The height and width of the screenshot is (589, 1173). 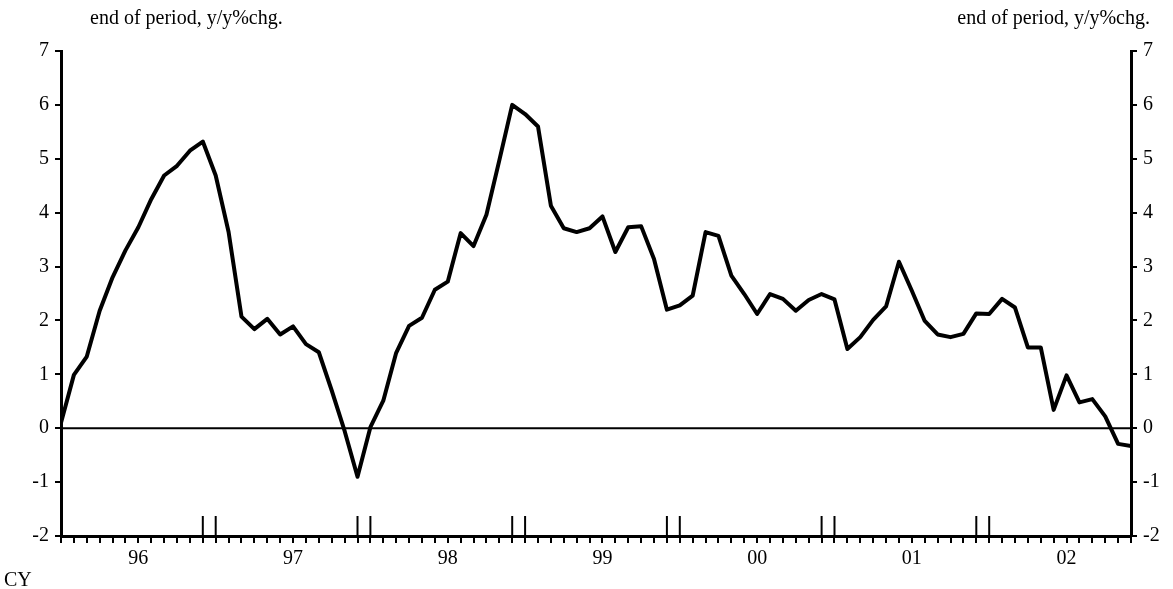 I want to click on y-tick-label: 0, so click(x=44, y=426).